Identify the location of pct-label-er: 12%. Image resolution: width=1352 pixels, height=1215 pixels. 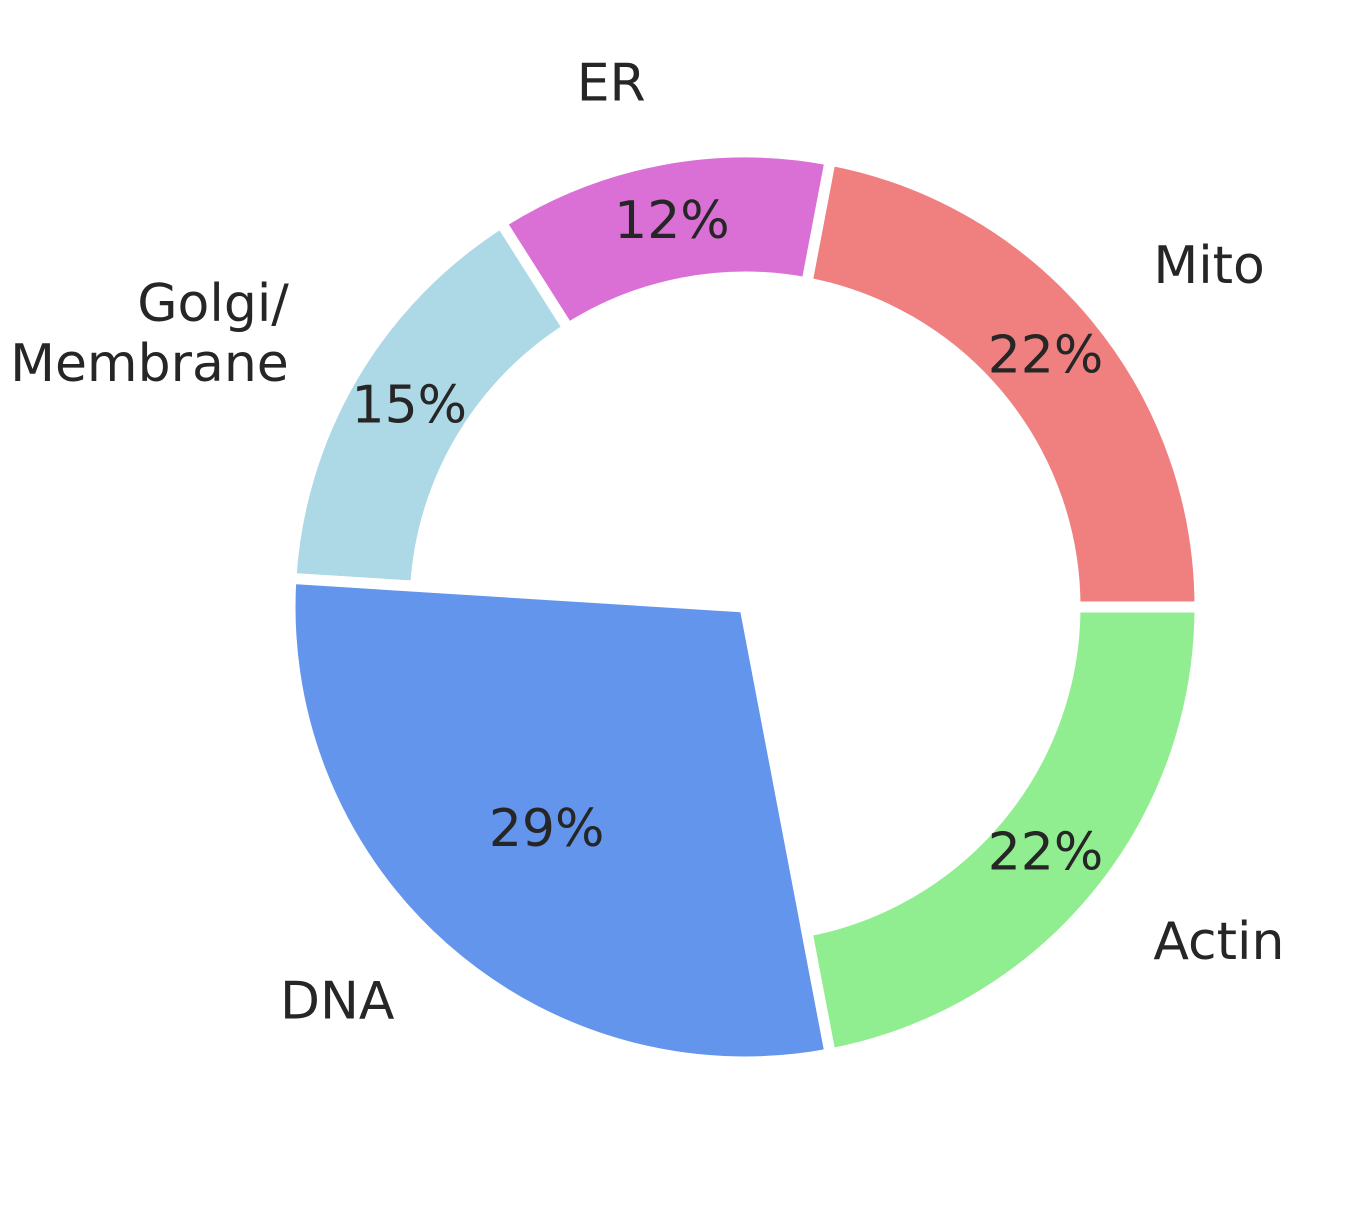
(672, 221).